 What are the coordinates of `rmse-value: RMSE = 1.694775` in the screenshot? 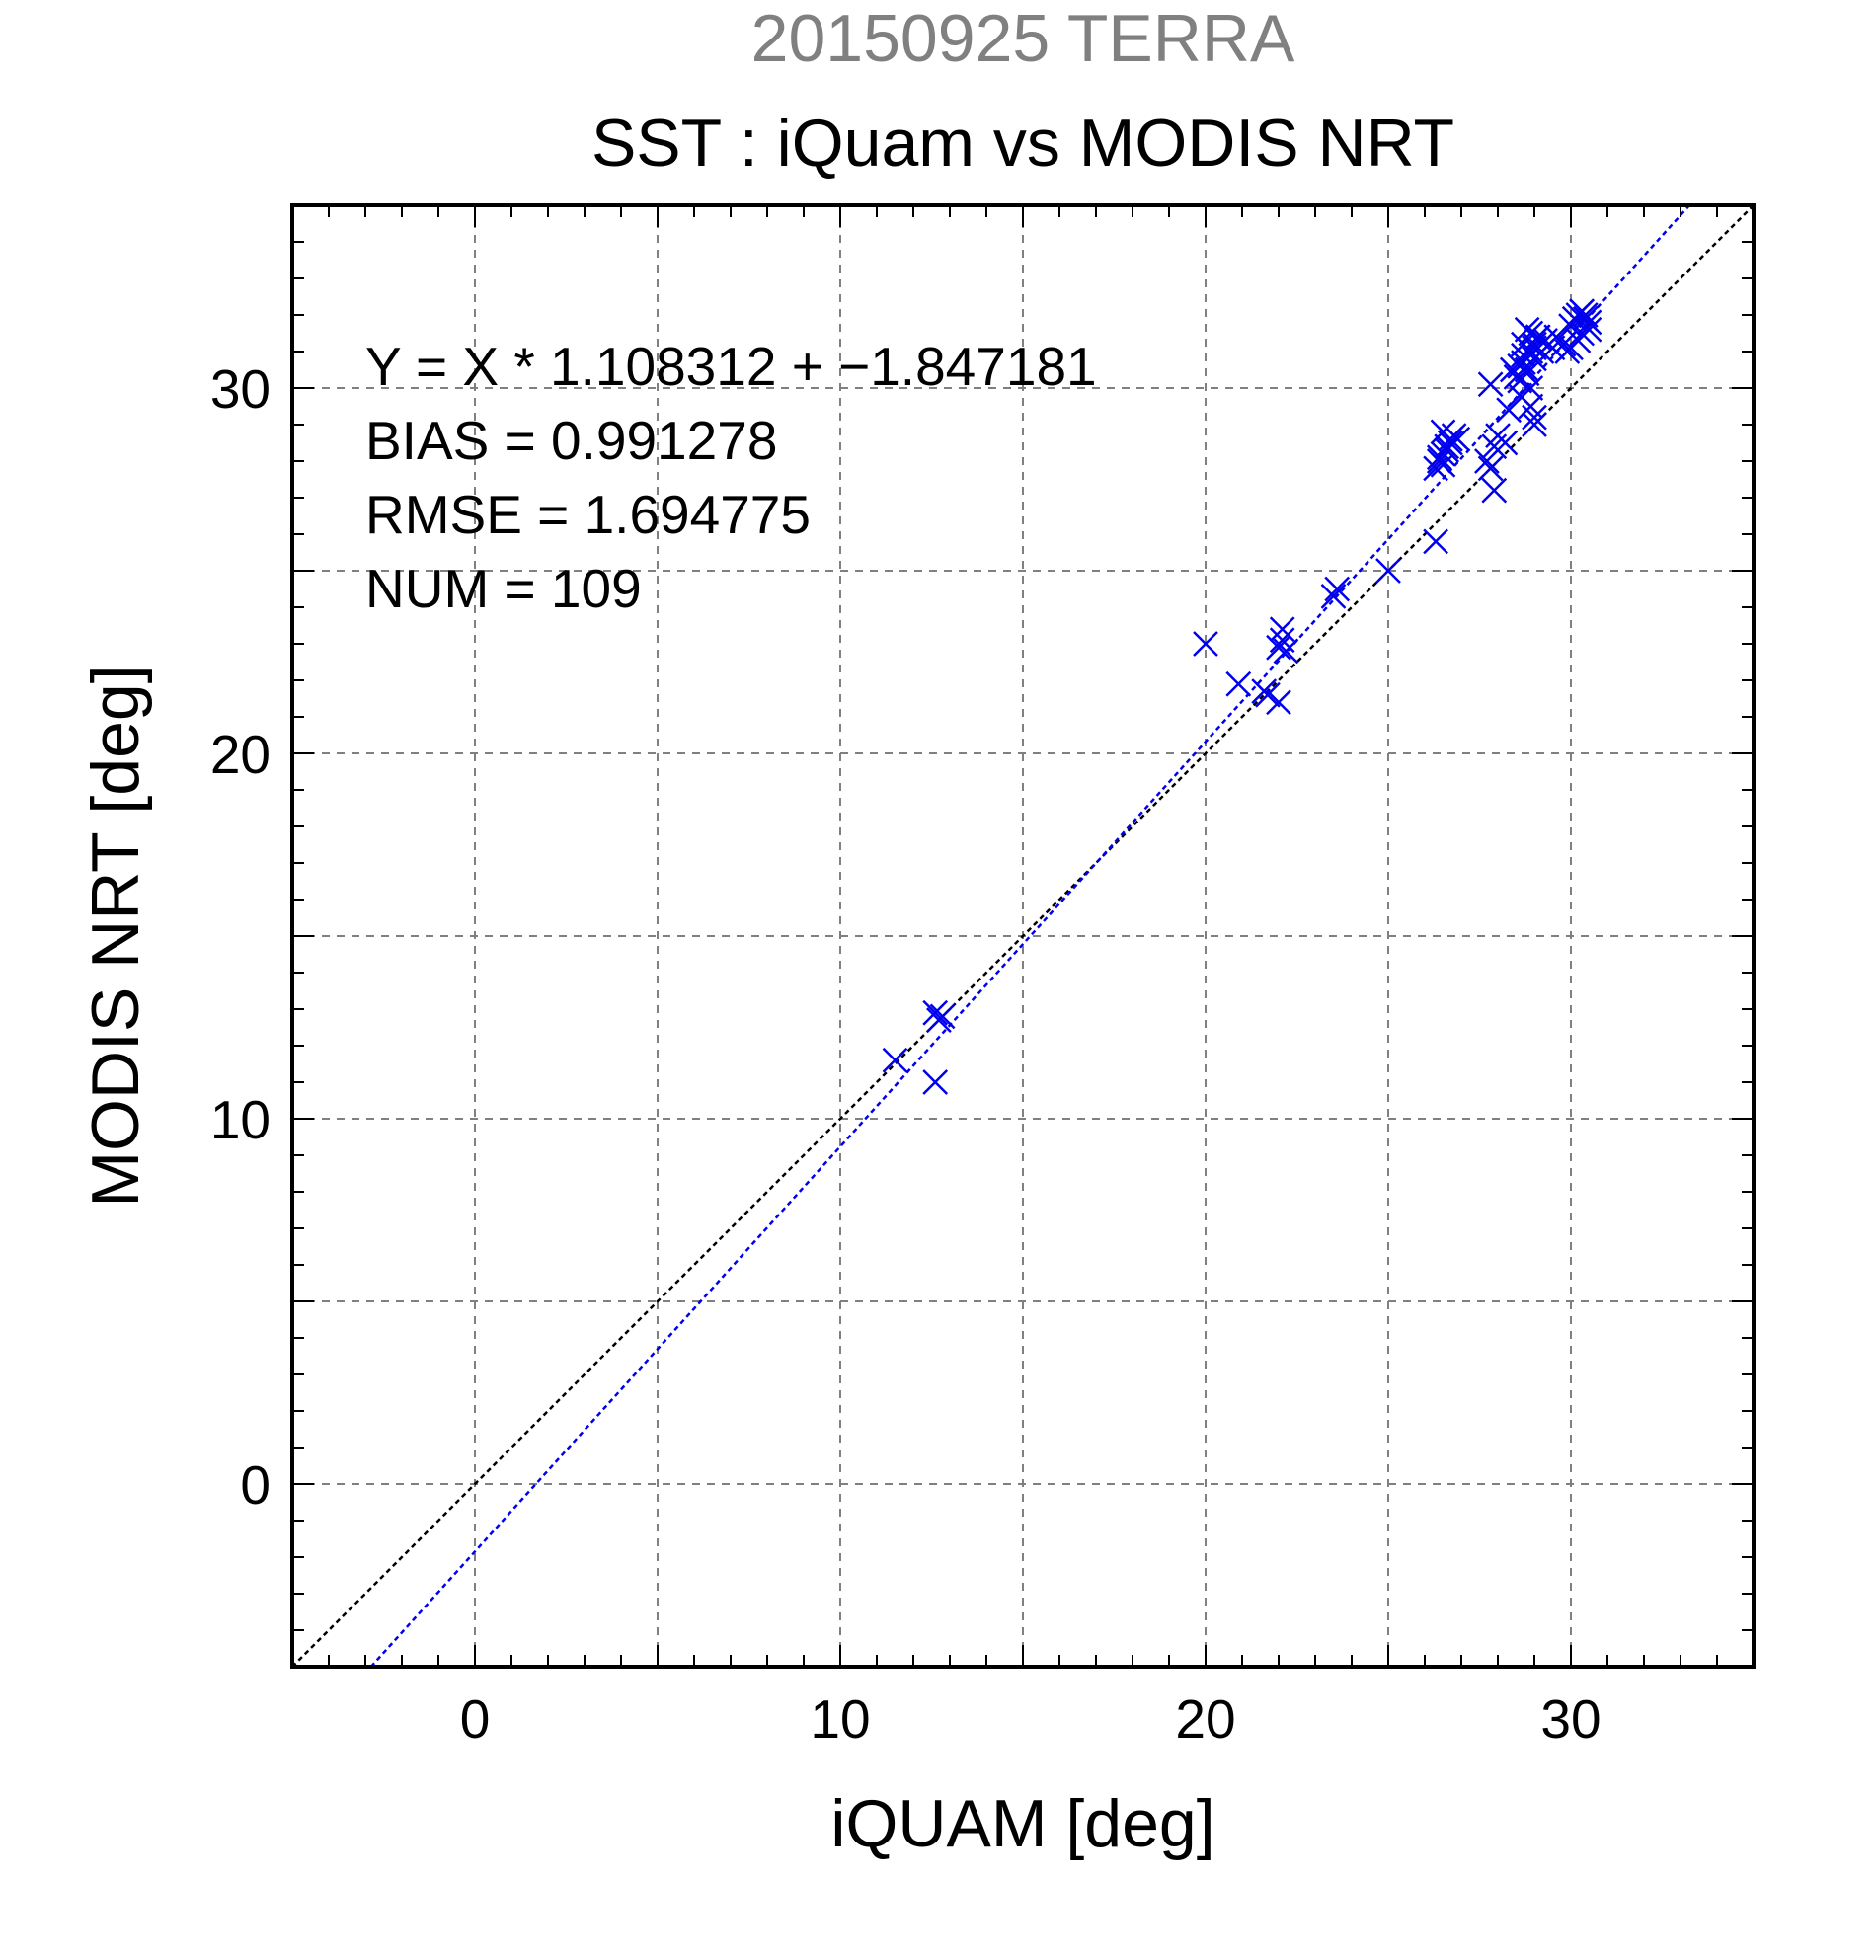 It's located at (588, 514).